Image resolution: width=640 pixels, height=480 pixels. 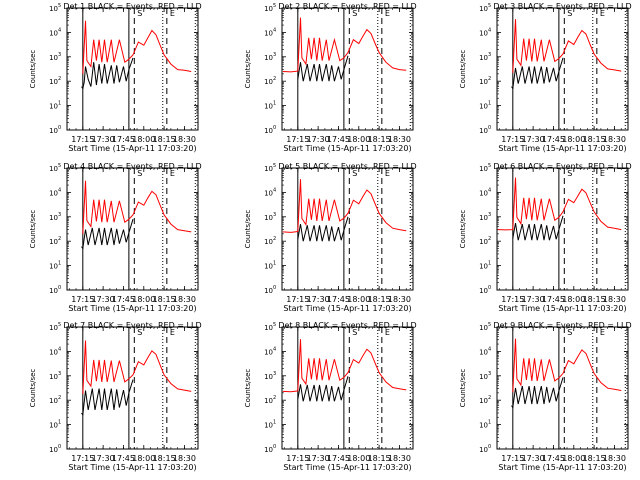 I want to click on panel-title: Det 4 BLACK = Events, RED = LLD, so click(x=132, y=166).